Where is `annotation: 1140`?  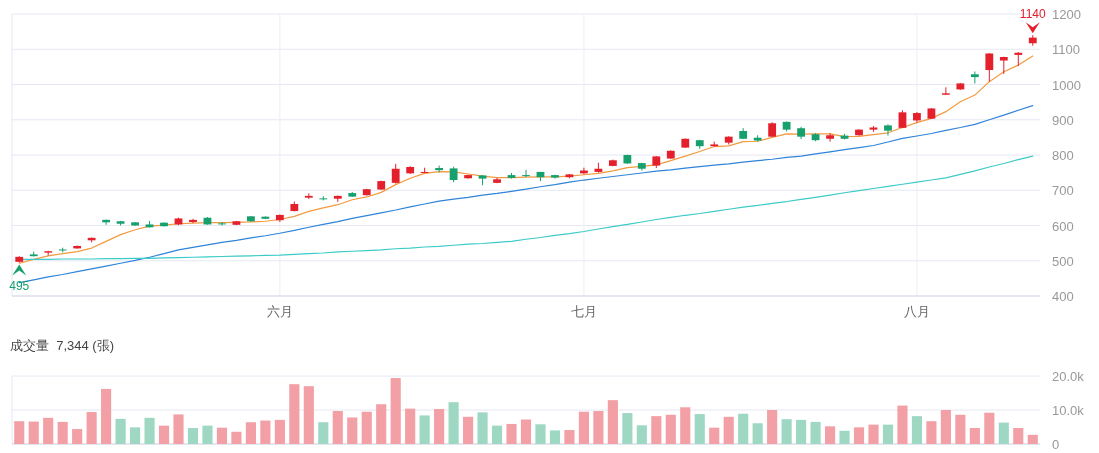
annotation: 1140 is located at coordinates (1032, 14).